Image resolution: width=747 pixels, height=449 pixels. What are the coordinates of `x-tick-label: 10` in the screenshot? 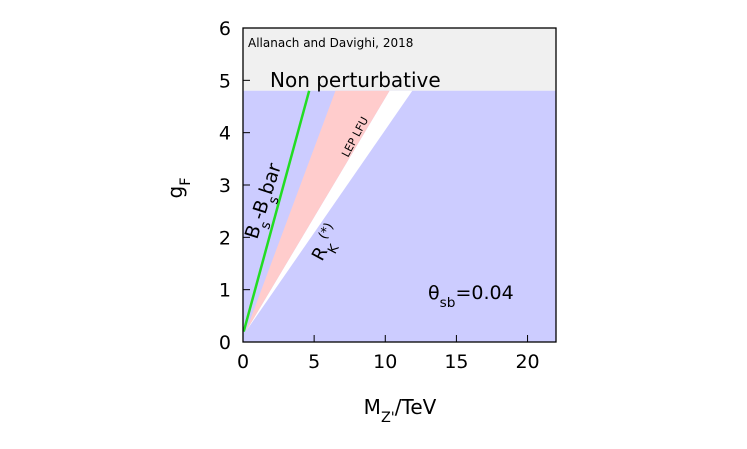 It's located at (385, 362).